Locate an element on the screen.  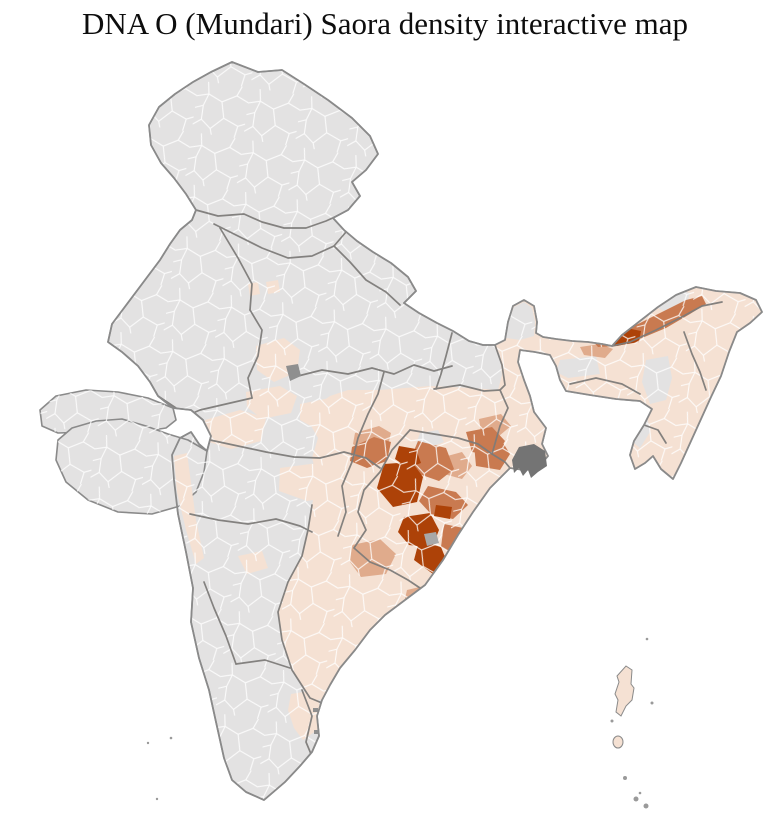
chilika-lake is located at coordinates (431, 539).